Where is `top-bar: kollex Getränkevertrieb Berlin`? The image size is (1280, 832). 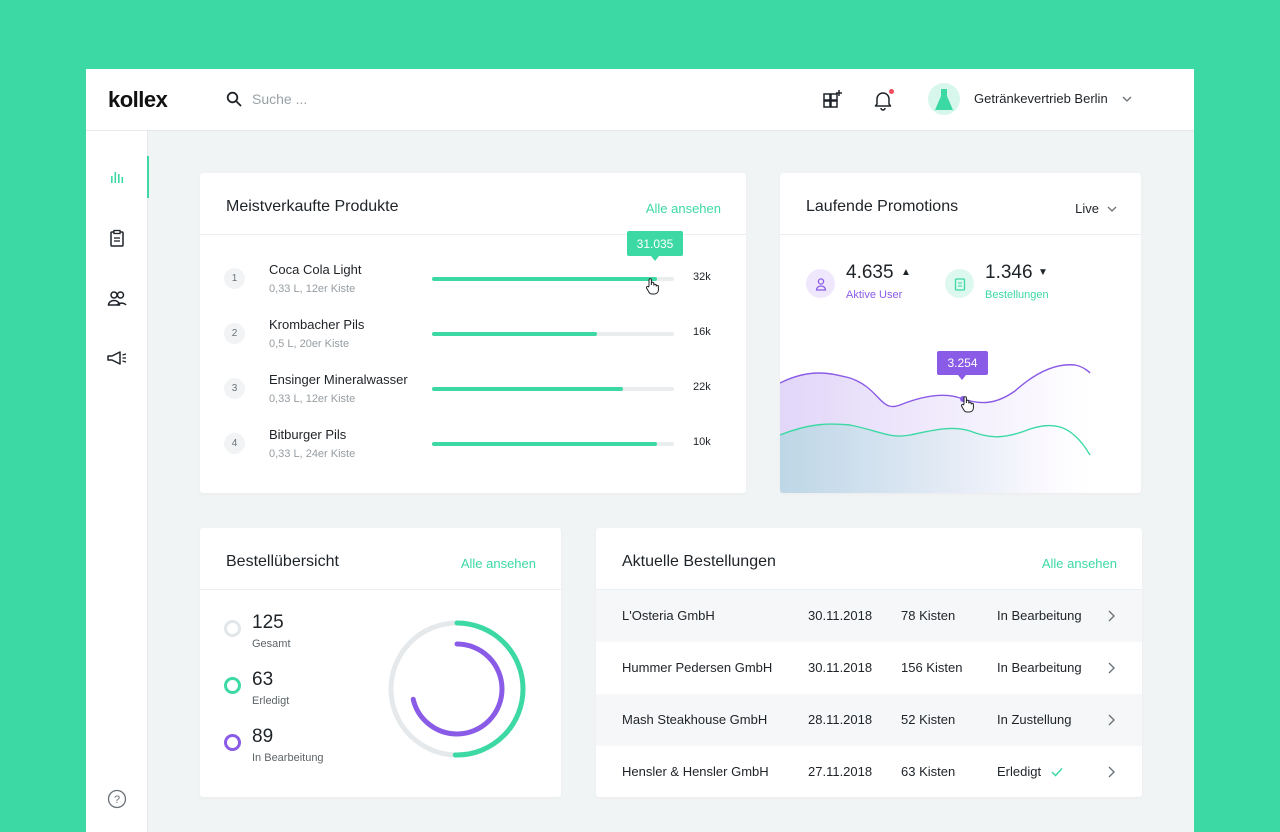 top-bar: kollex Getränkevertrieb Berlin is located at coordinates (640, 100).